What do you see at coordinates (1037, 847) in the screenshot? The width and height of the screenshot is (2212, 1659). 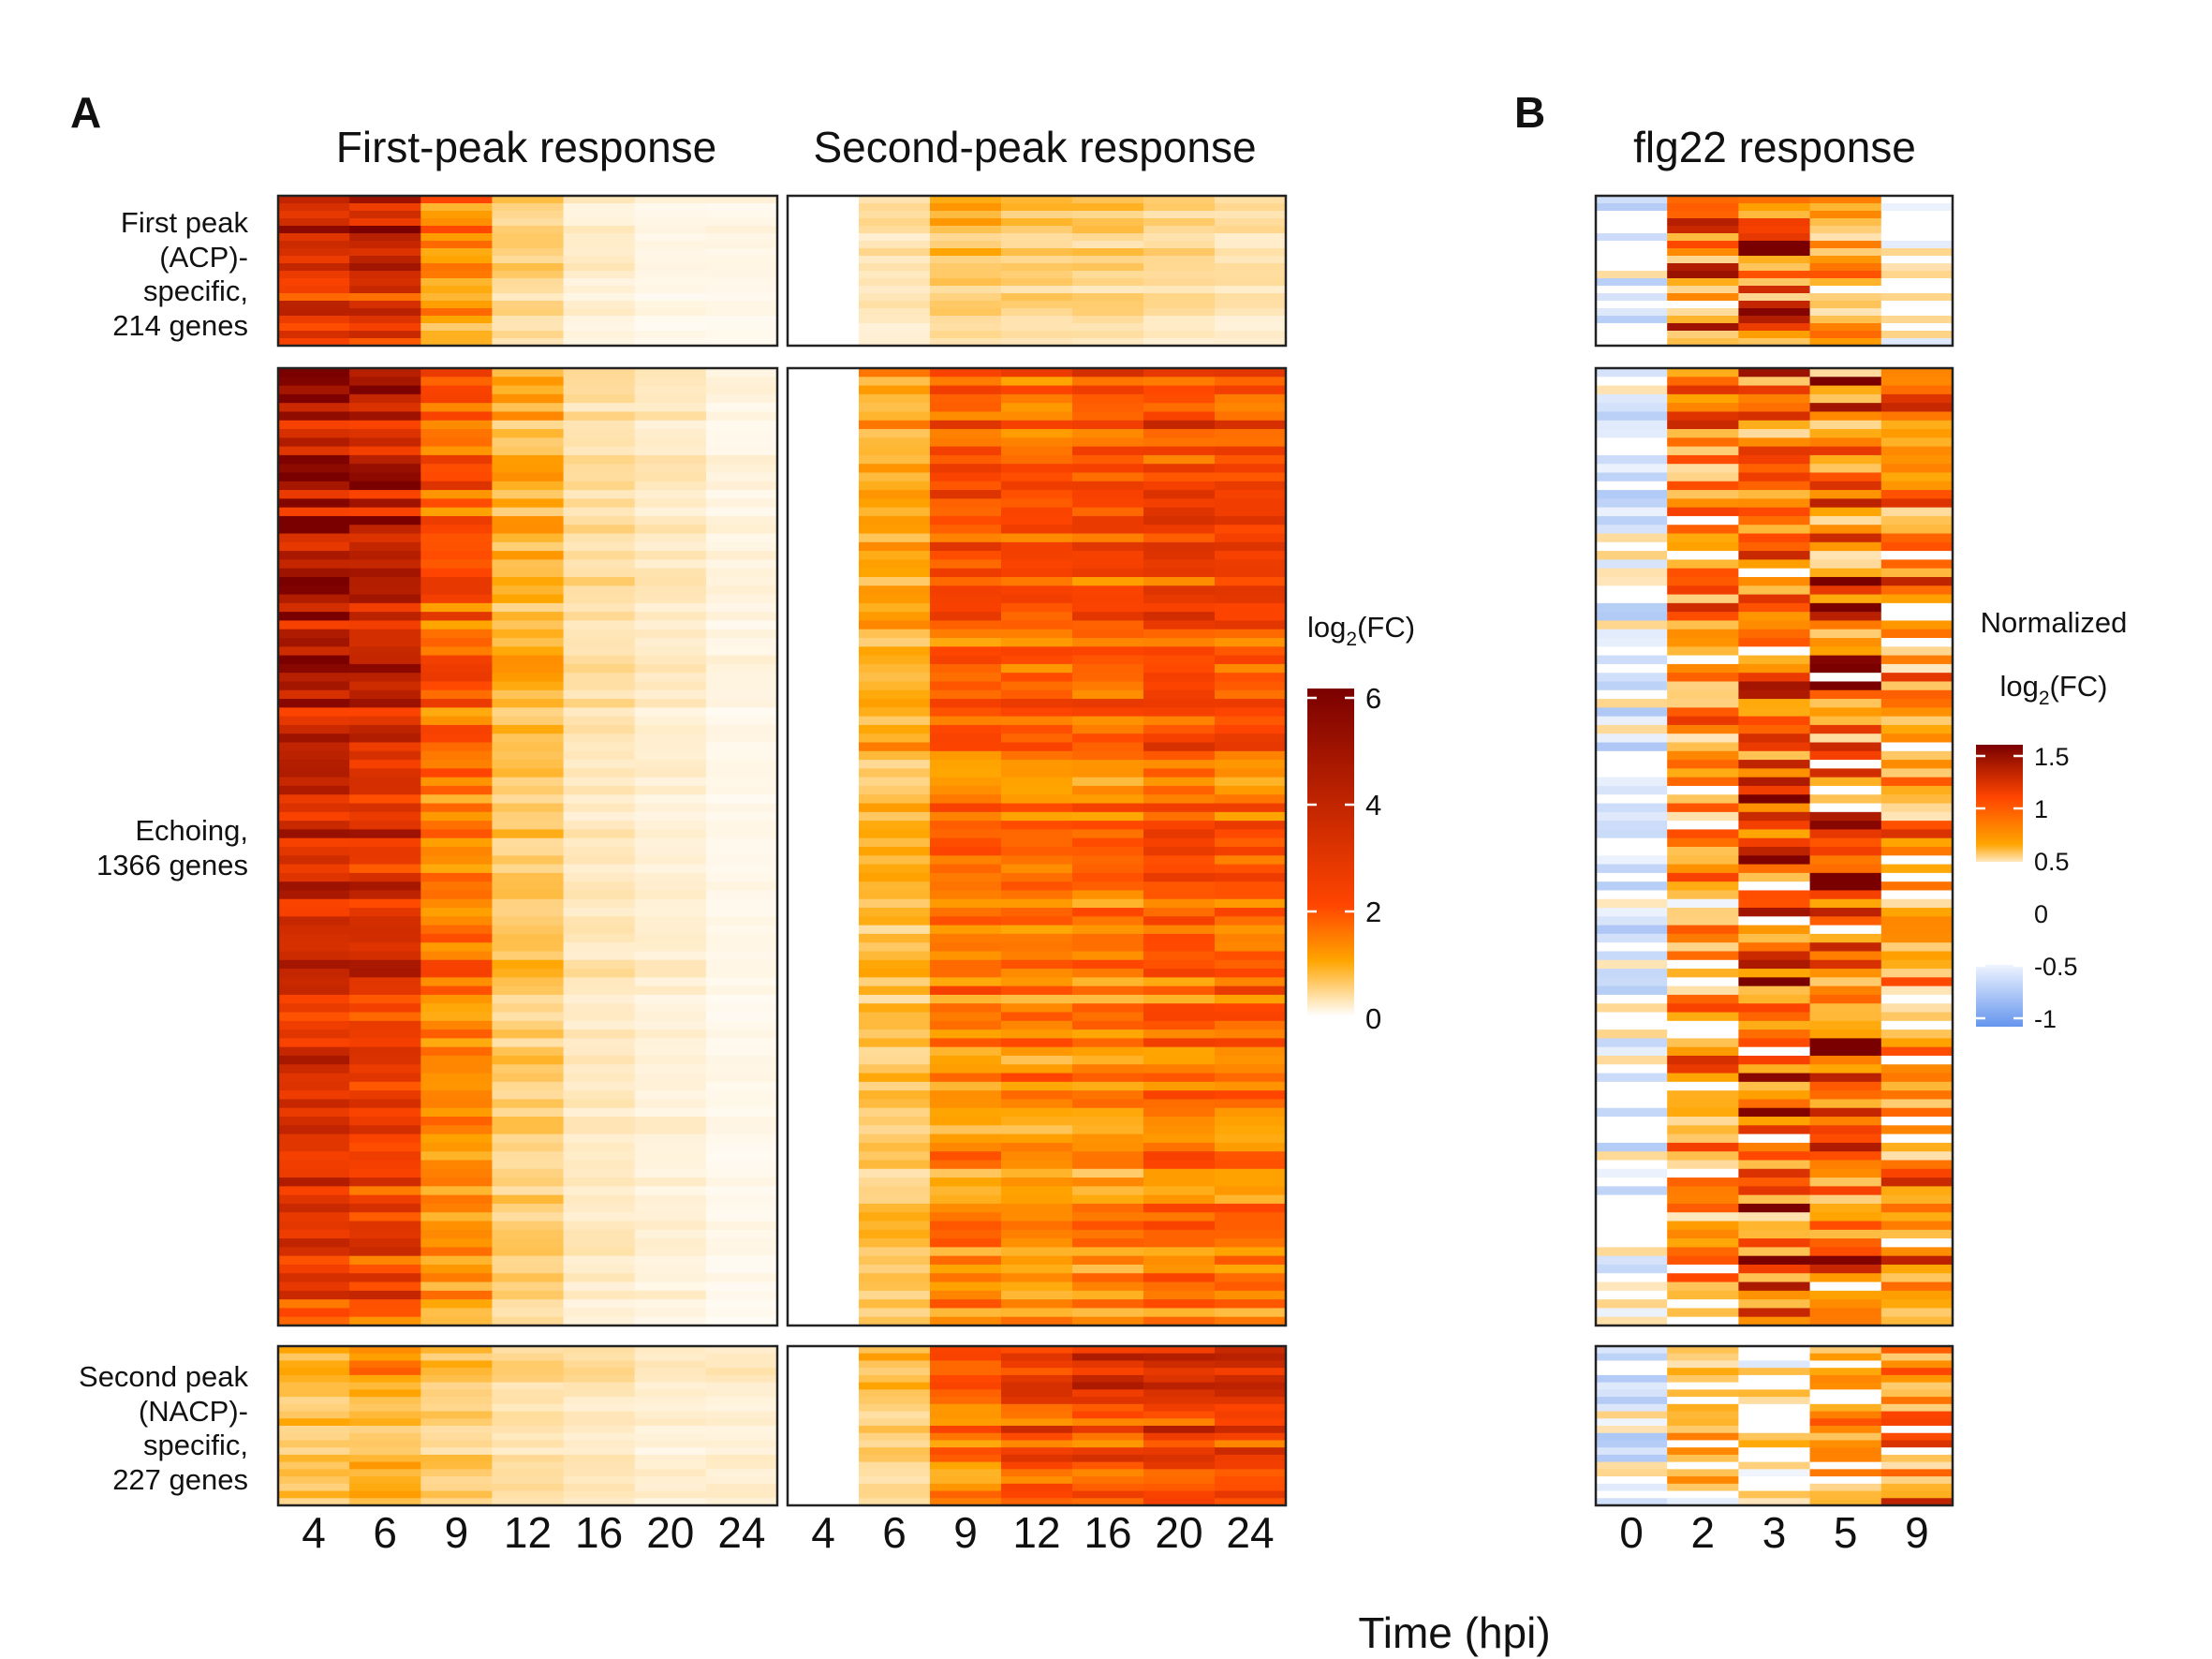 I see `heatmap-second-echo-frame` at bounding box center [1037, 847].